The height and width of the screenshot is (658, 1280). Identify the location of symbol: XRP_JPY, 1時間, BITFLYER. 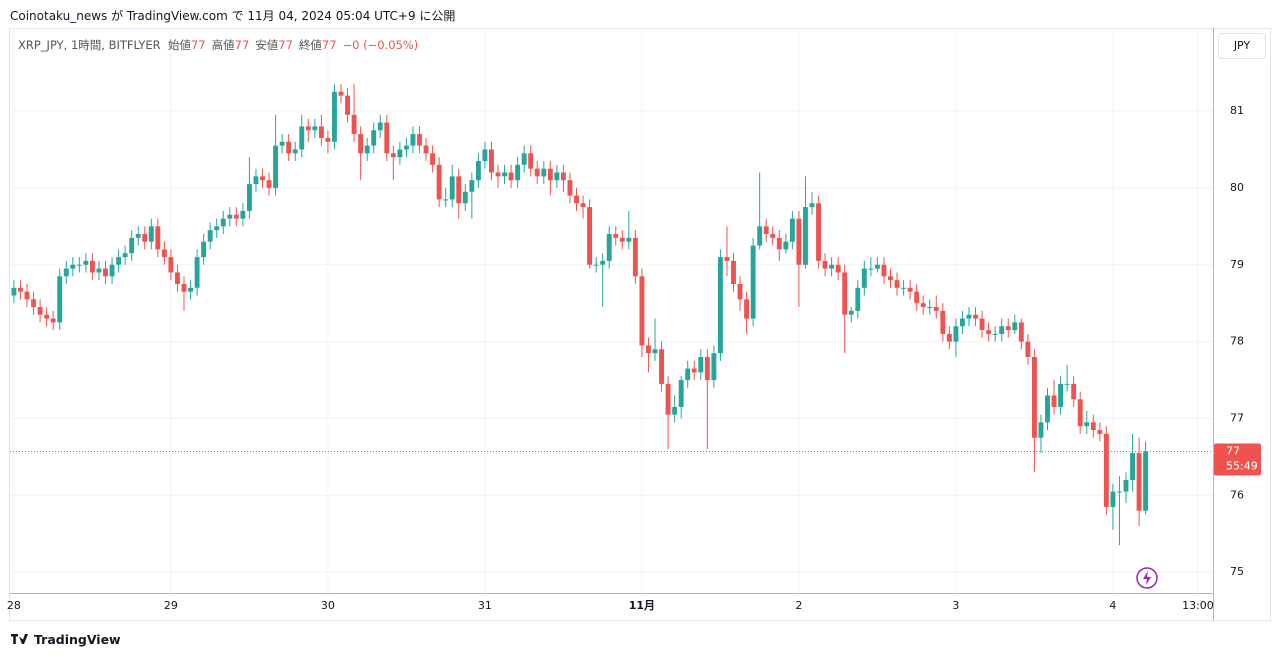
(89, 45).